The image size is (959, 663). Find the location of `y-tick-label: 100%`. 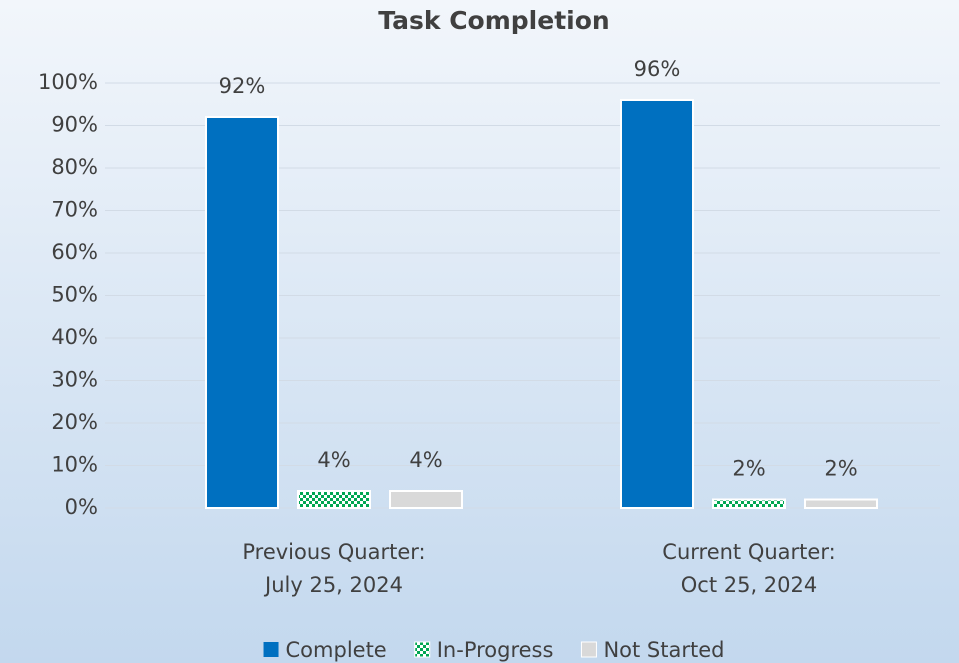

y-tick-label: 100% is located at coordinates (68, 82).